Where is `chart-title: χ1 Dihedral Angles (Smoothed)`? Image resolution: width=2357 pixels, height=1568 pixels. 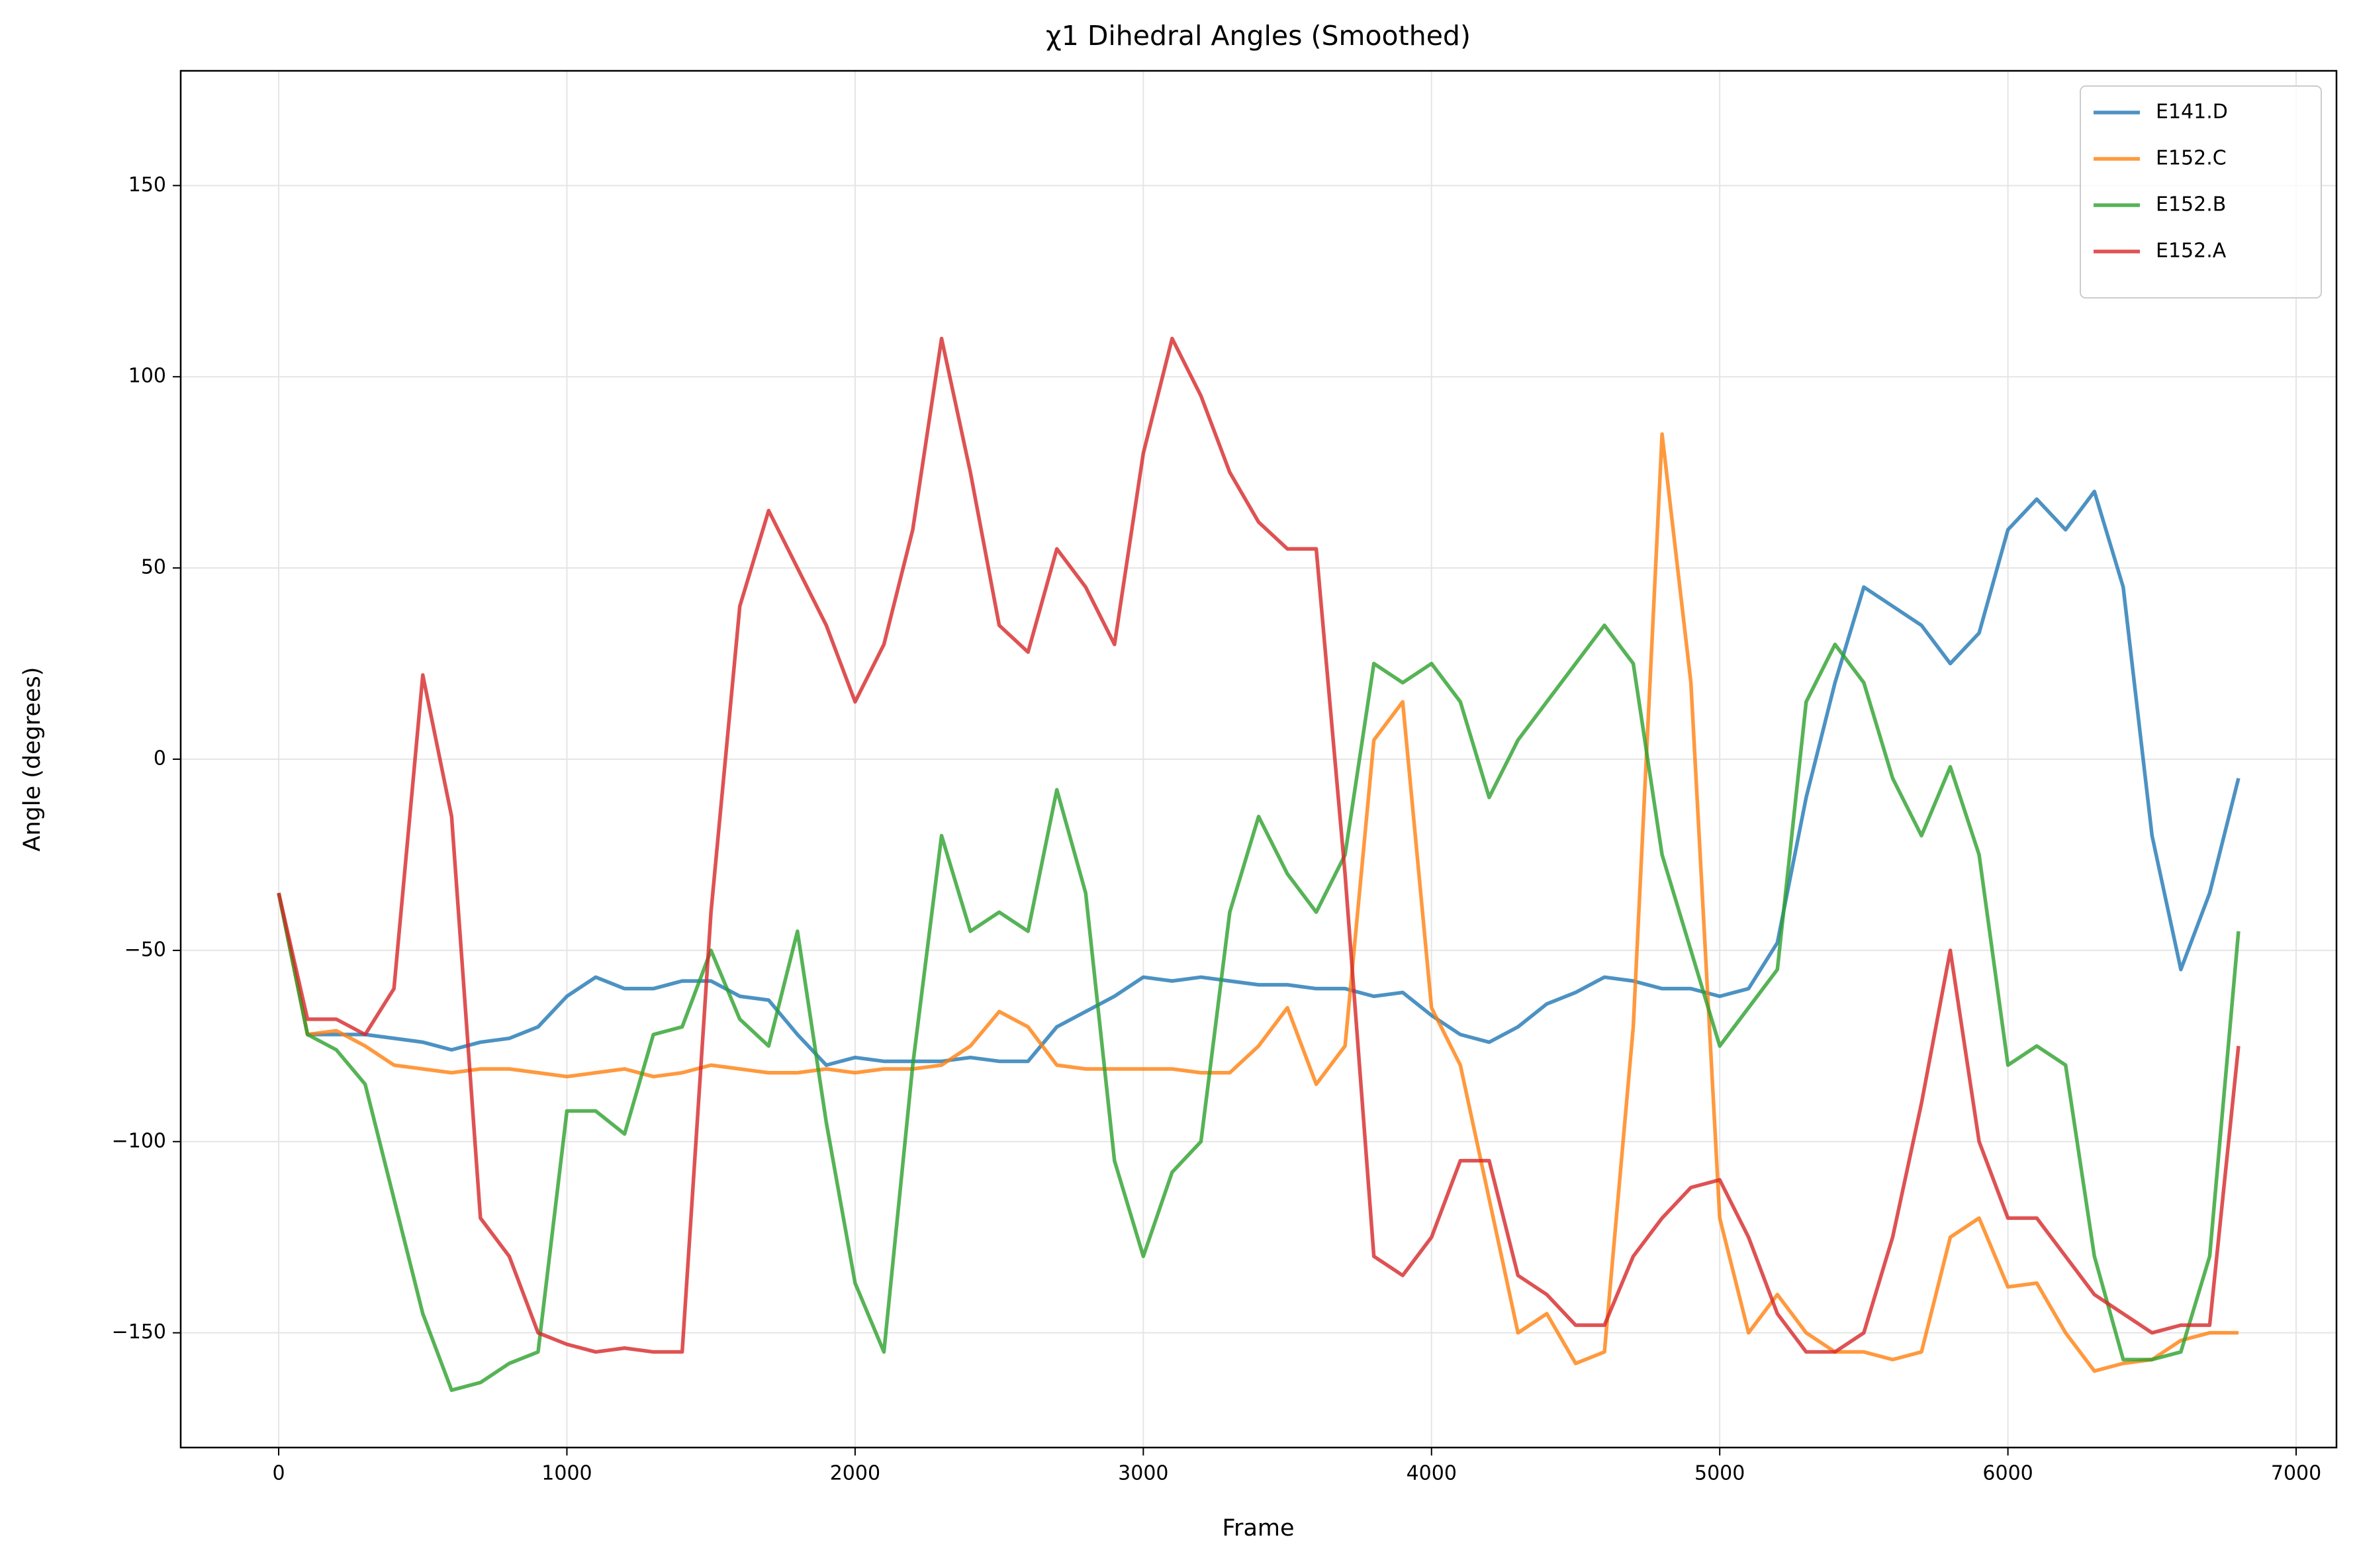 chart-title: χ1 Dihedral Angles (Smoothed) is located at coordinates (1258, 36).